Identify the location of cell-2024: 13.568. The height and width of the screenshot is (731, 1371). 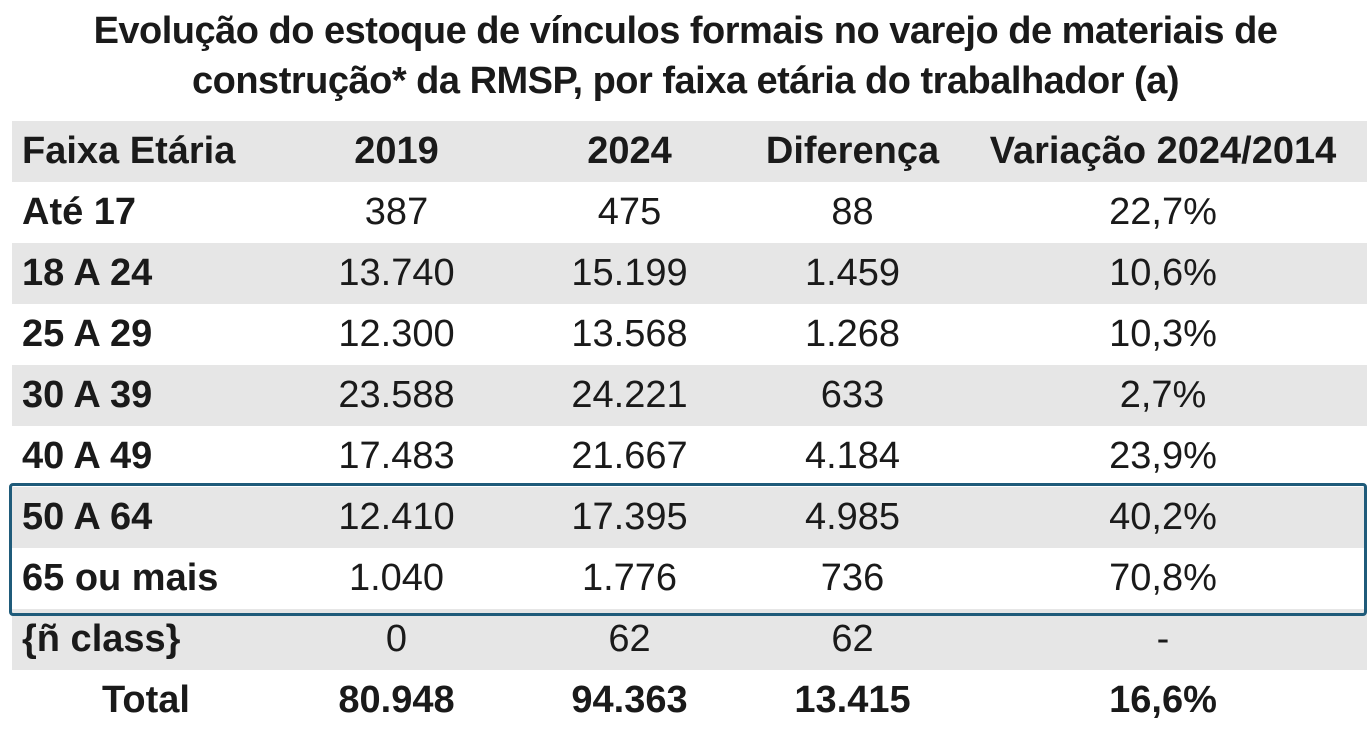
(629, 334).